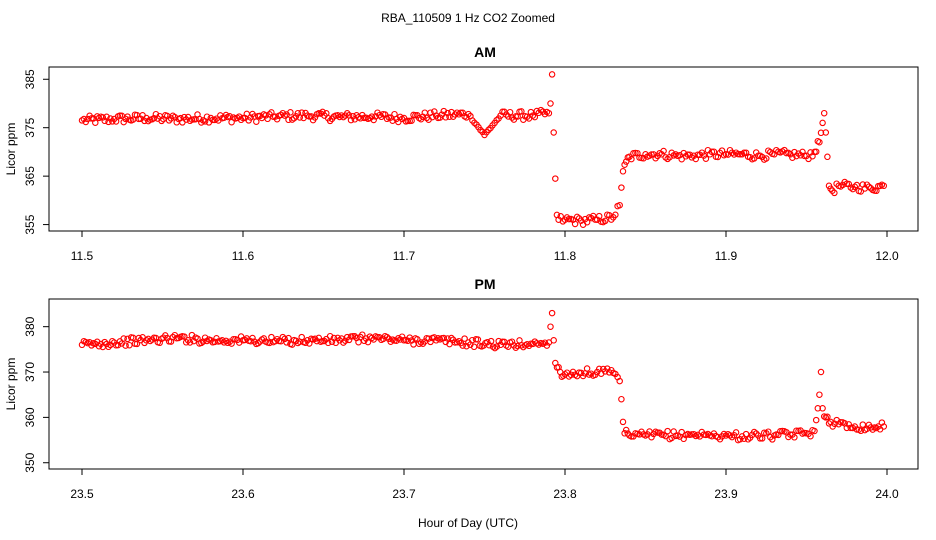 Image resolution: width=936 pixels, height=540 pixels. Describe the element at coordinates (30, 417) in the screenshot. I see `panel-pm-ytick-label-1: 360` at that location.